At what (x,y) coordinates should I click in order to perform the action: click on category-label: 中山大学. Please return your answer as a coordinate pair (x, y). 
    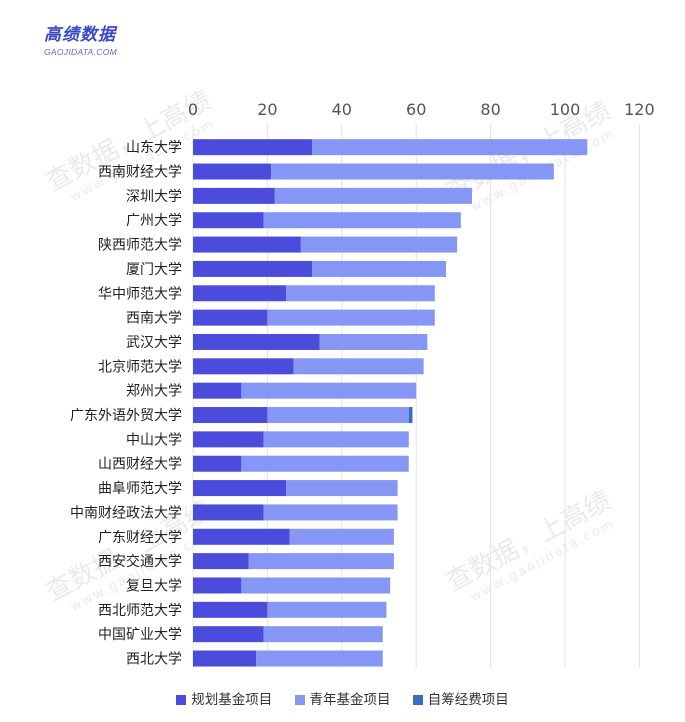
    Looking at the image, I should click on (154, 440).